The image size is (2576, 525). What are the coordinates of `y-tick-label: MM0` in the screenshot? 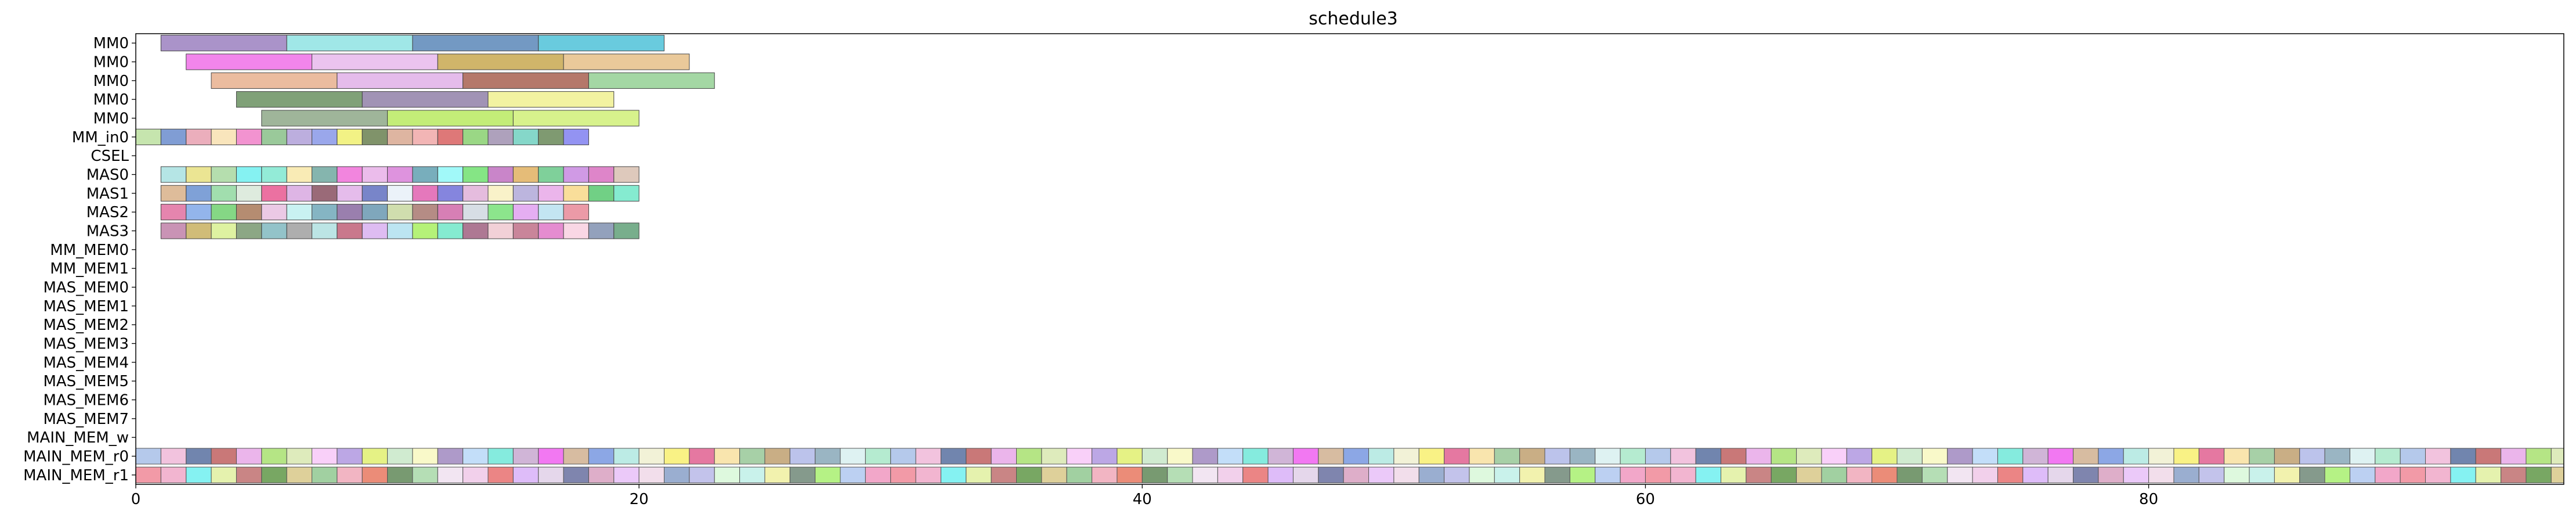 It's located at (111, 81).